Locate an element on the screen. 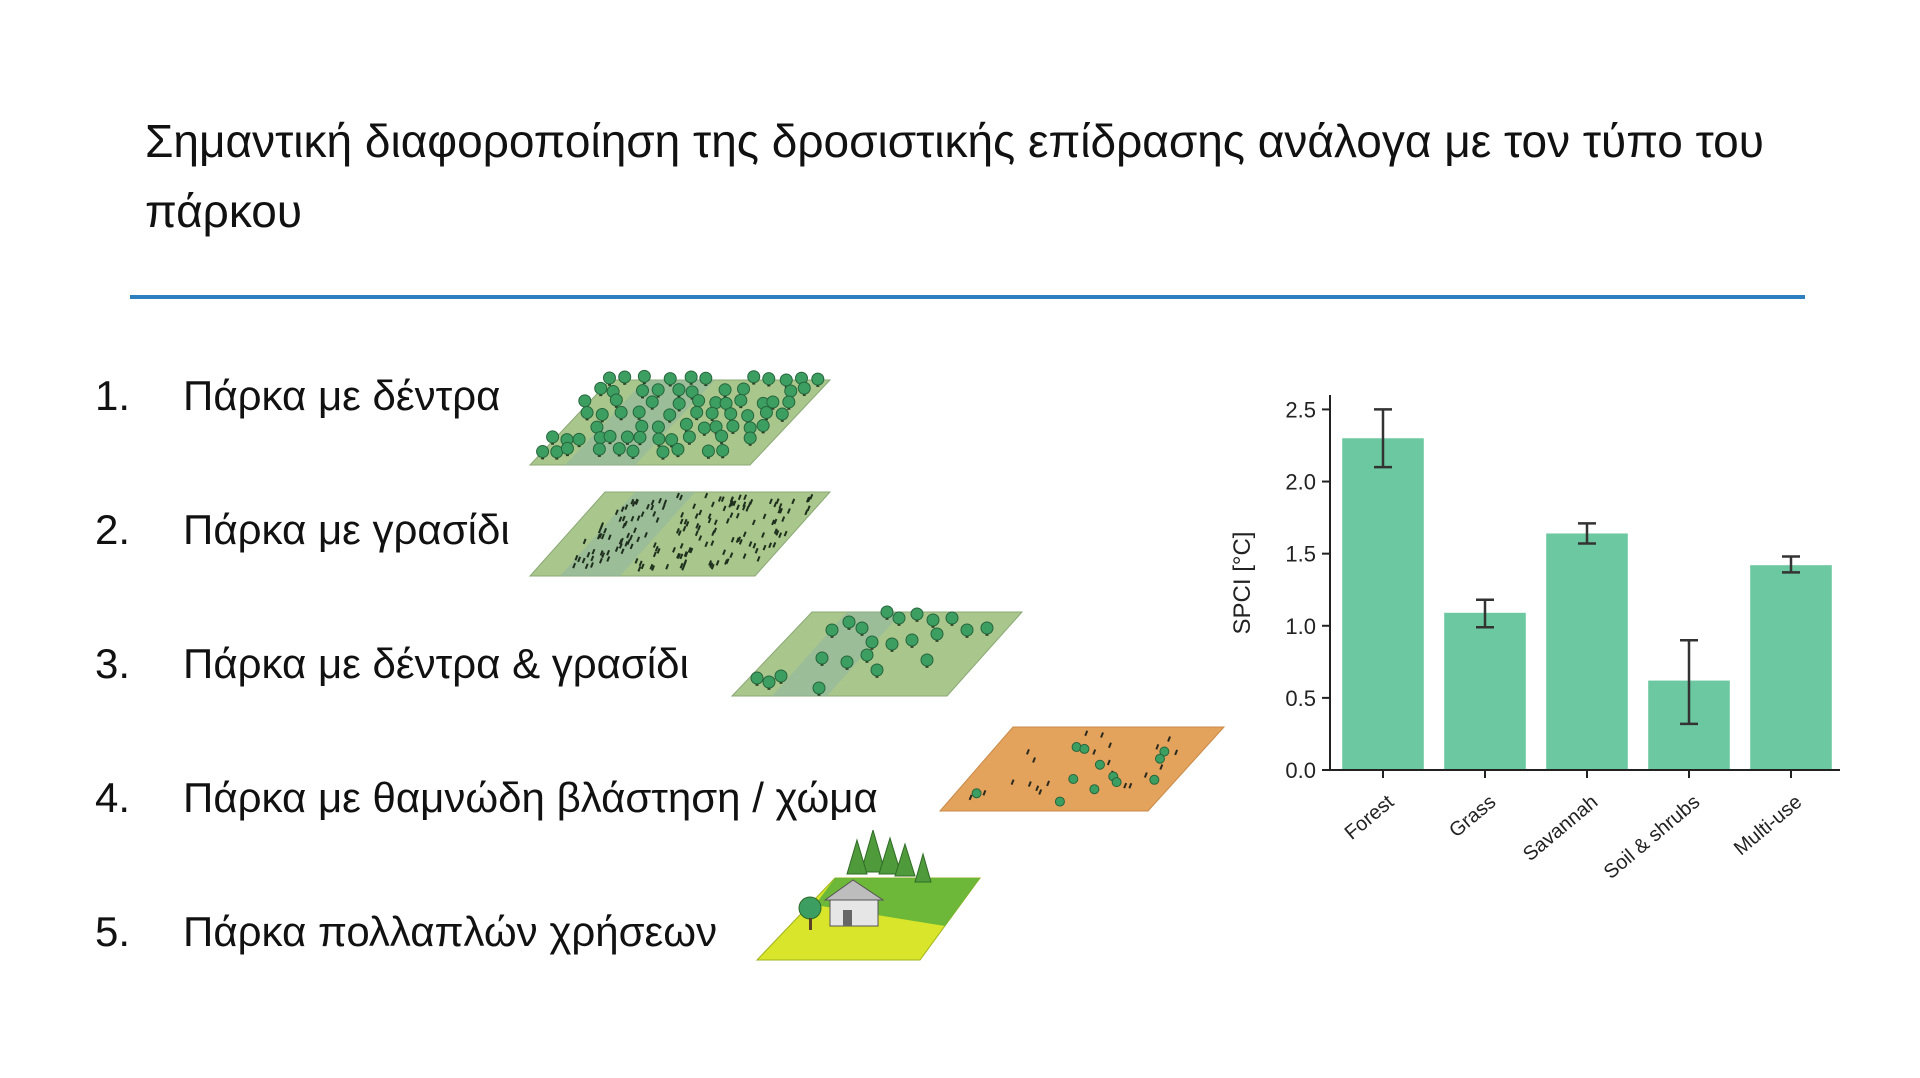  list-label: Πάρκα με θαμνώδη βλάστηση / χώμα is located at coordinates (530, 797).